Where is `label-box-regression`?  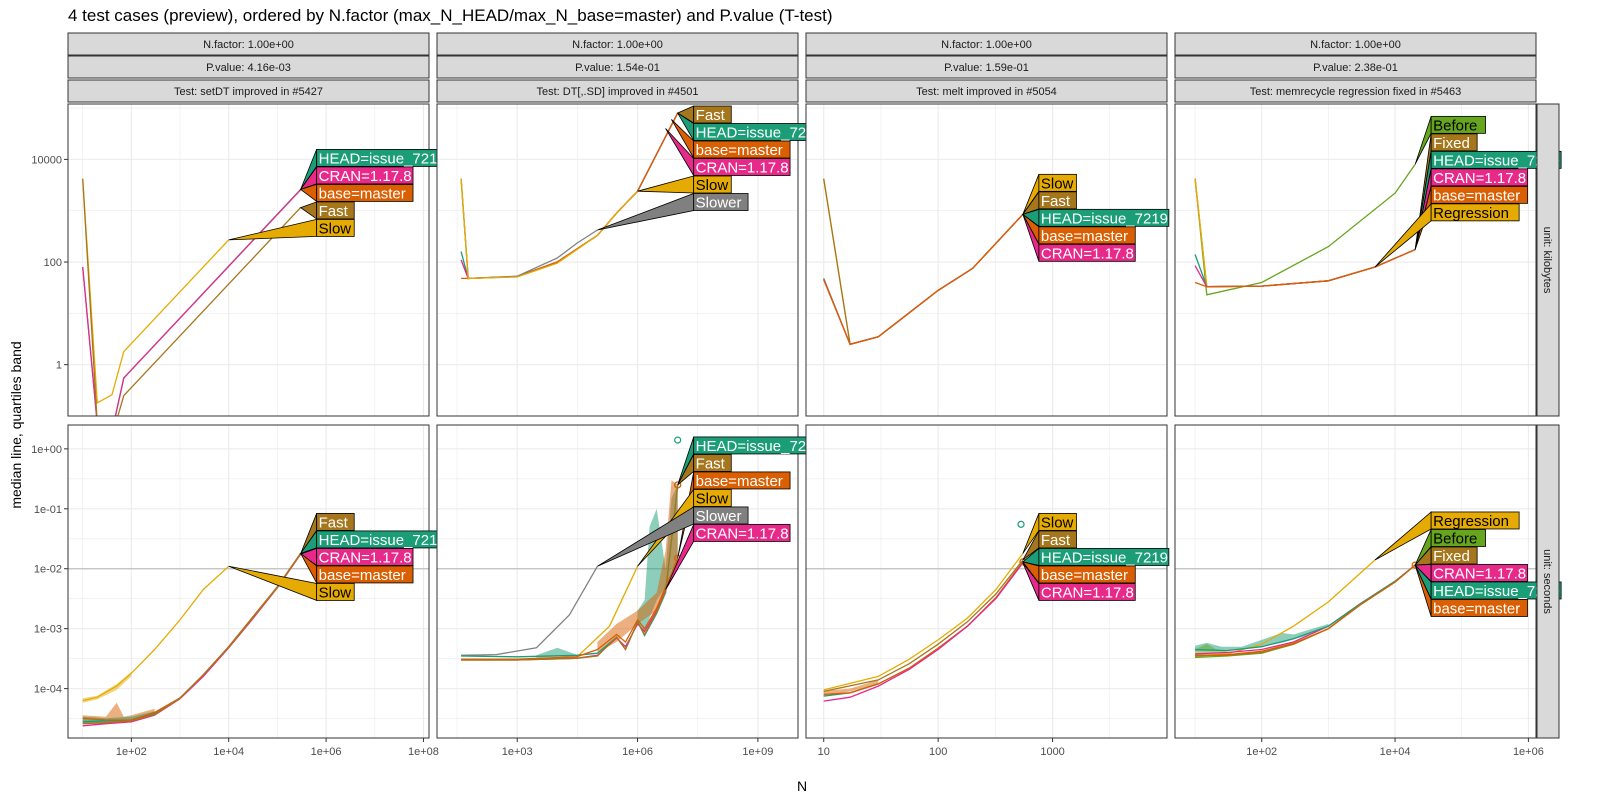 label-box-regression is located at coordinates (1475, 212).